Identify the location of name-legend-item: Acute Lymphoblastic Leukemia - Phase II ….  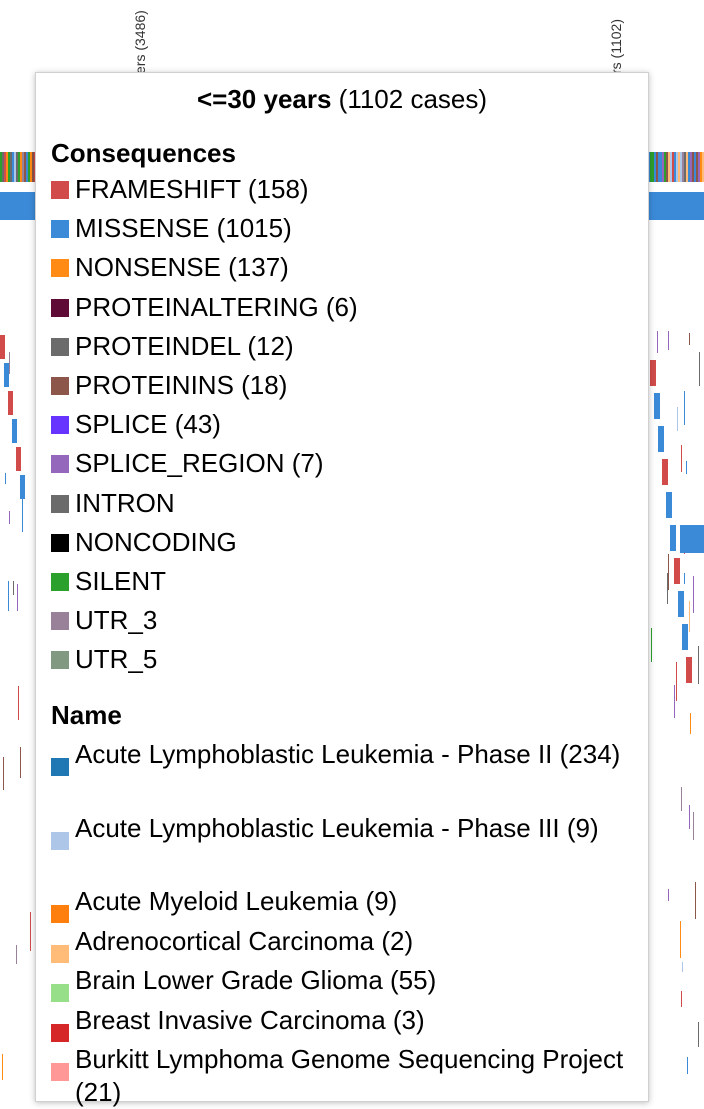
(343, 757).